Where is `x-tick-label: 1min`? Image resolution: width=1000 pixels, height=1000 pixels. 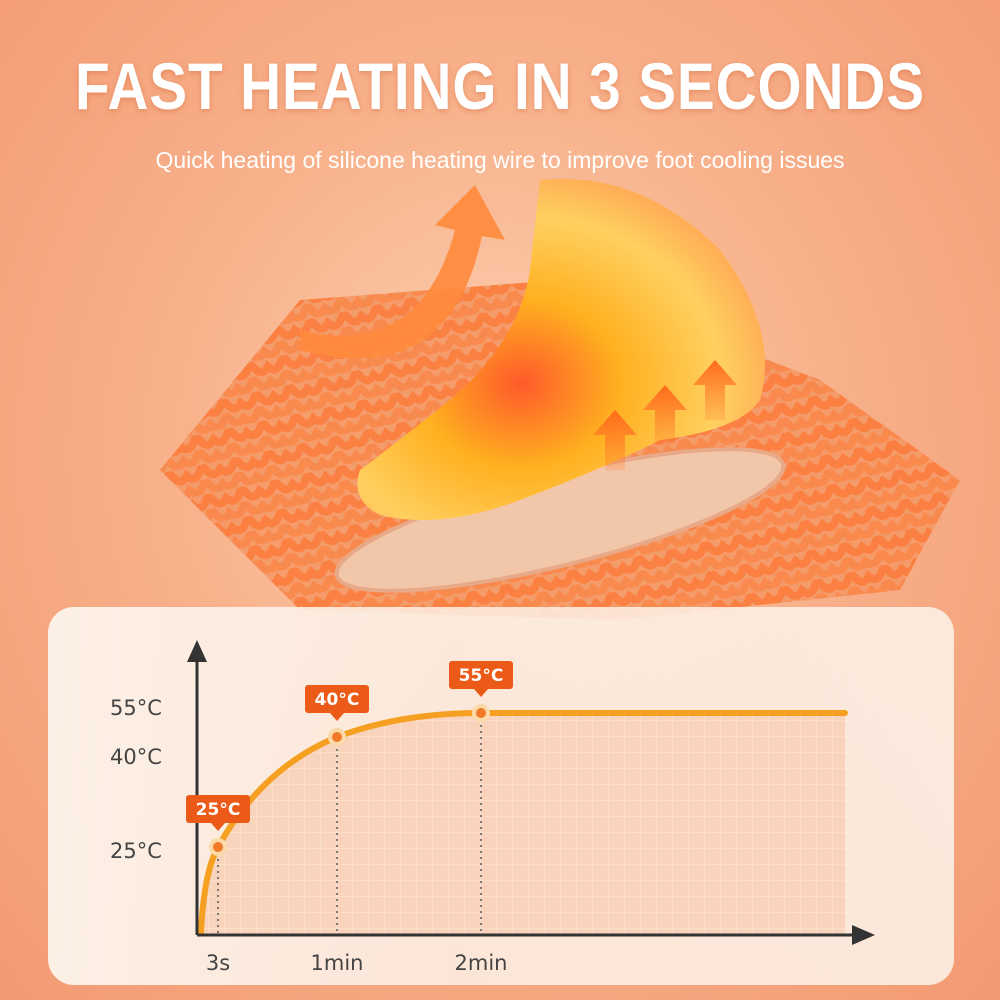 x-tick-label: 1min is located at coordinates (337, 963).